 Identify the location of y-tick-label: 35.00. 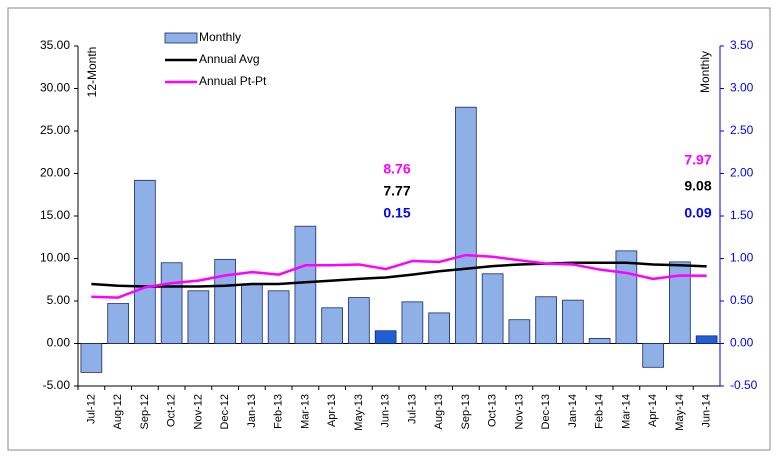
(55, 45).